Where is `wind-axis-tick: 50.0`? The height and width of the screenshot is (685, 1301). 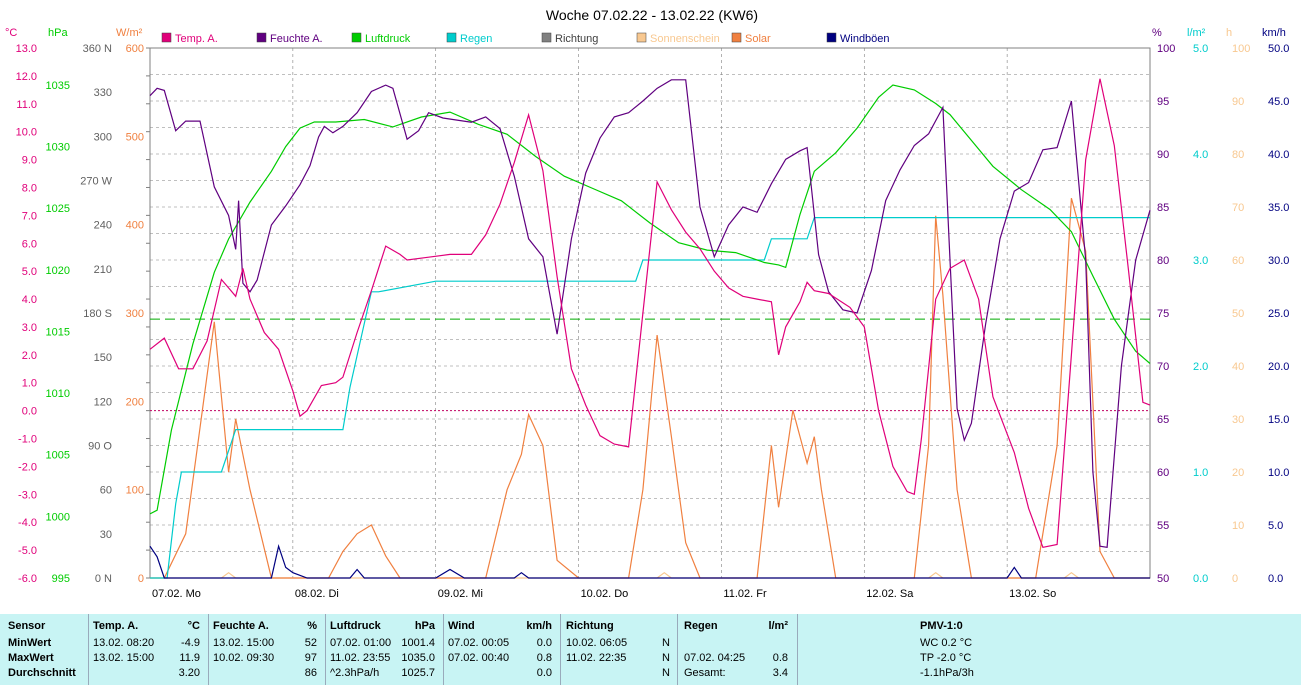 wind-axis-tick: 50.0 is located at coordinates (1278, 49).